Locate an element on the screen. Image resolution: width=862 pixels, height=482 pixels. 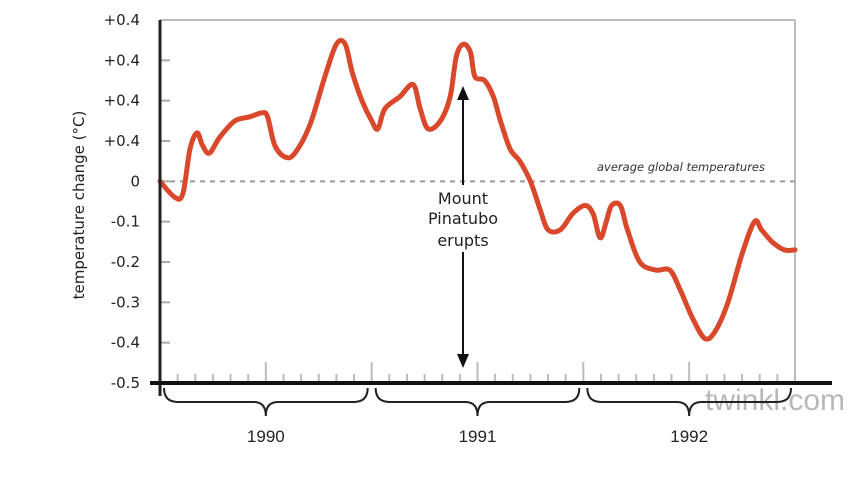
annotation-line-3: erupts is located at coordinates (462, 240).